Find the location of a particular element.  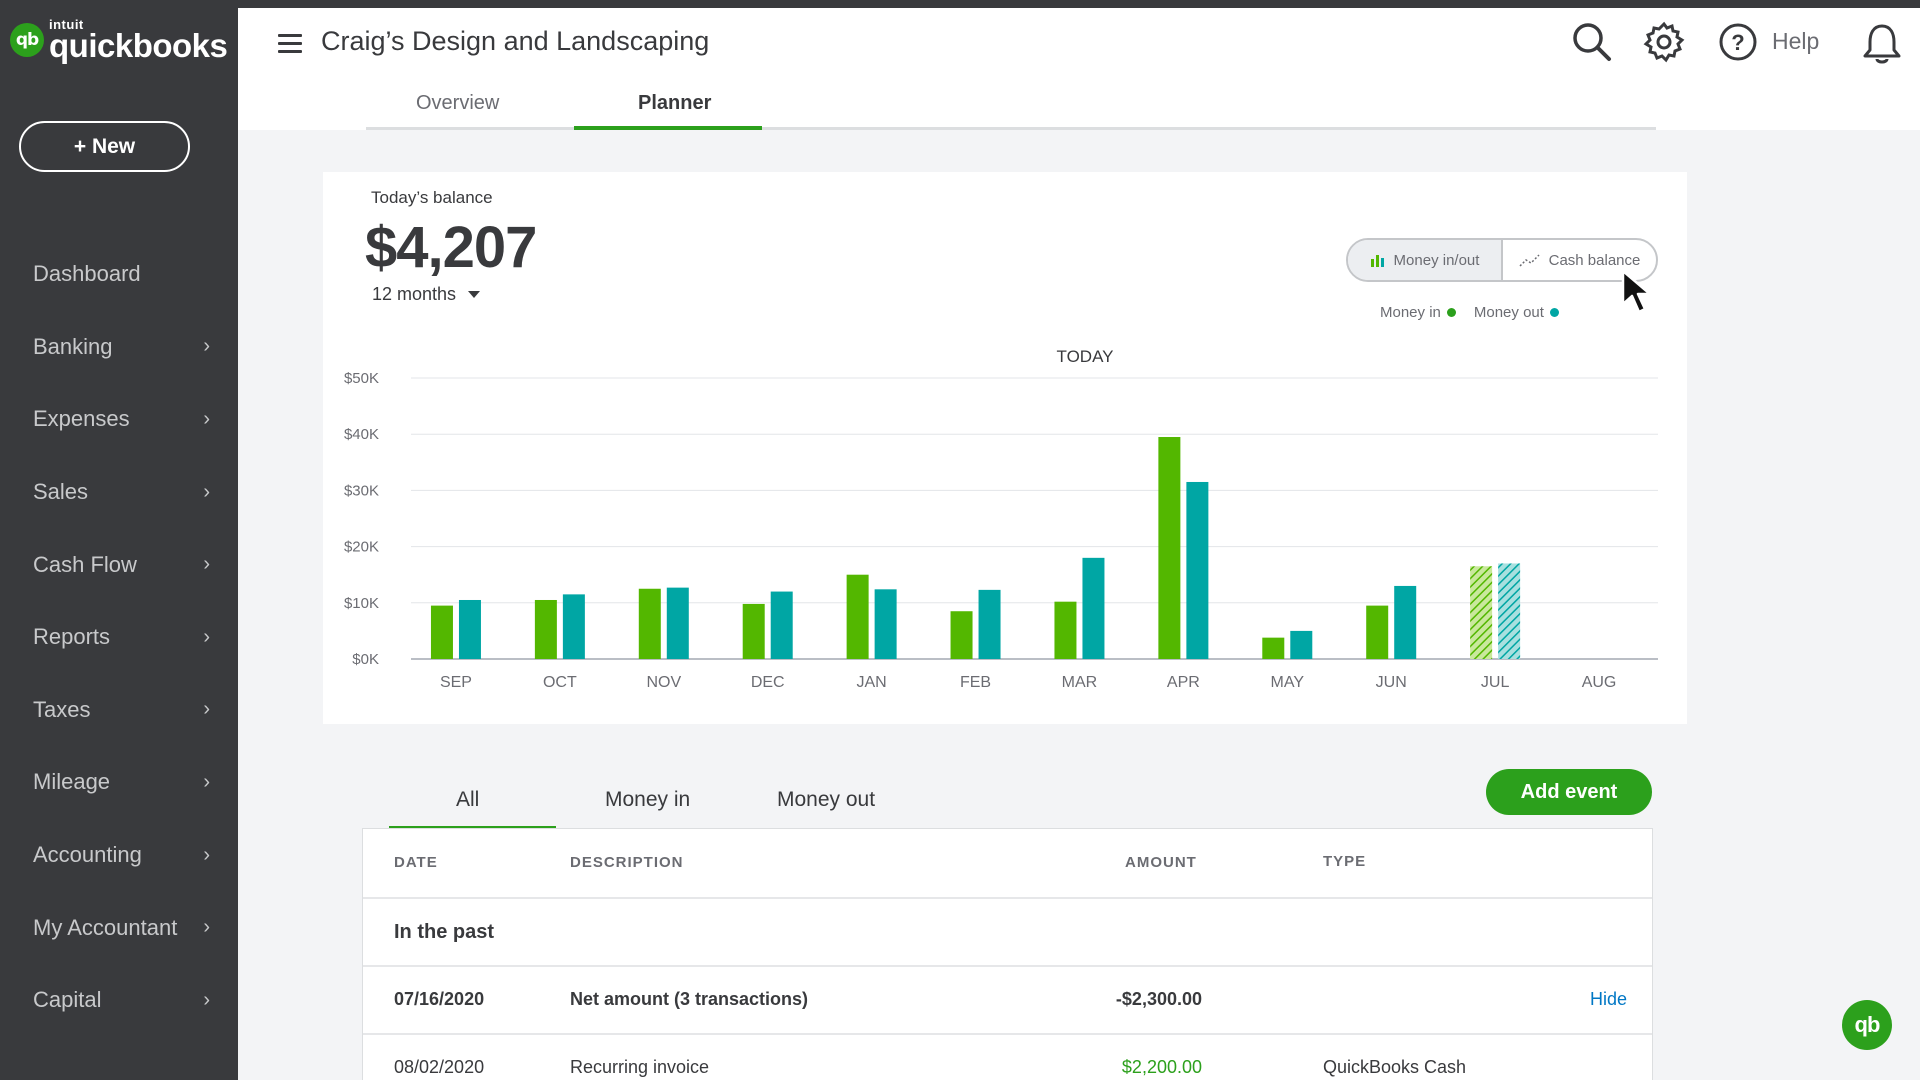

new-button: + New is located at coordinates (104, 146).